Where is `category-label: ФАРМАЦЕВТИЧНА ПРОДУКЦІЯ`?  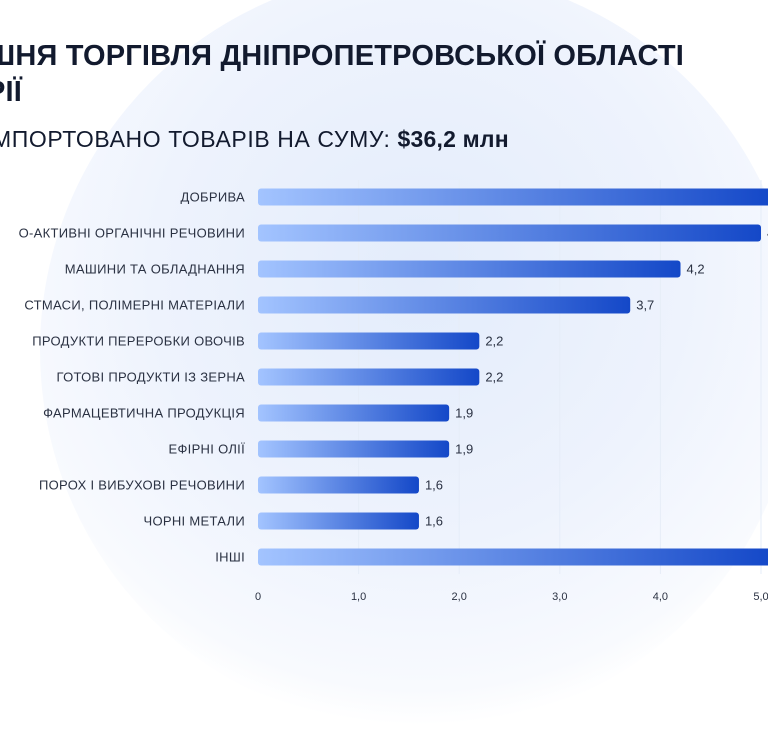 category-label: ФАРМАЦЕВТИЧНА ПРОДУКЦІЯ is located at coordinates (144, 413).